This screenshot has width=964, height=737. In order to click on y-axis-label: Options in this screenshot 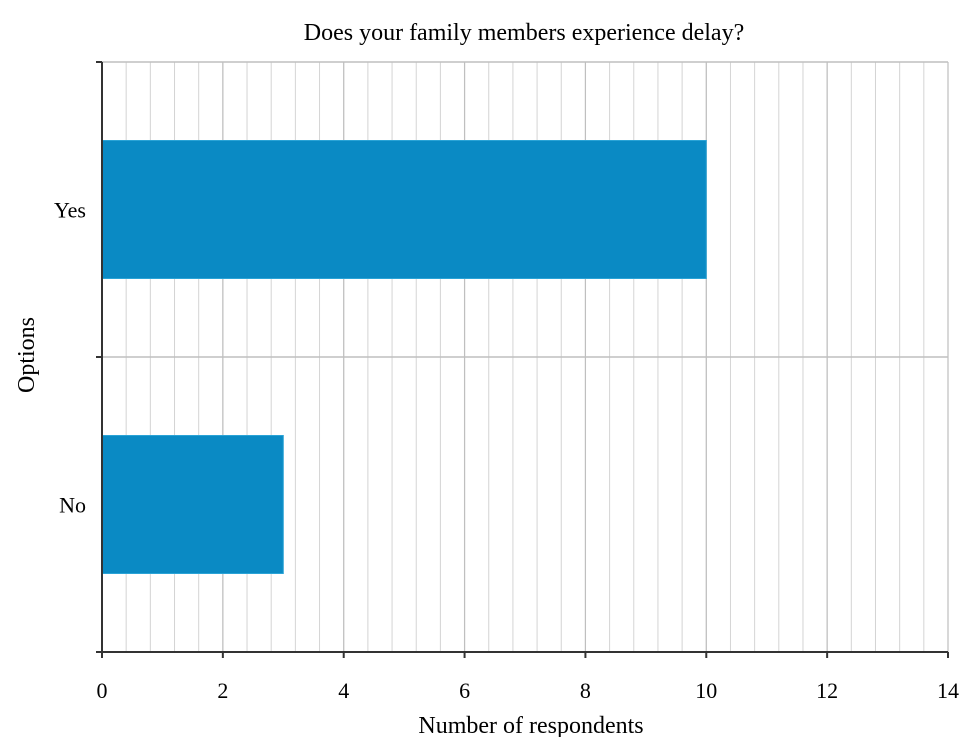, I will do `click(27, 355)`.